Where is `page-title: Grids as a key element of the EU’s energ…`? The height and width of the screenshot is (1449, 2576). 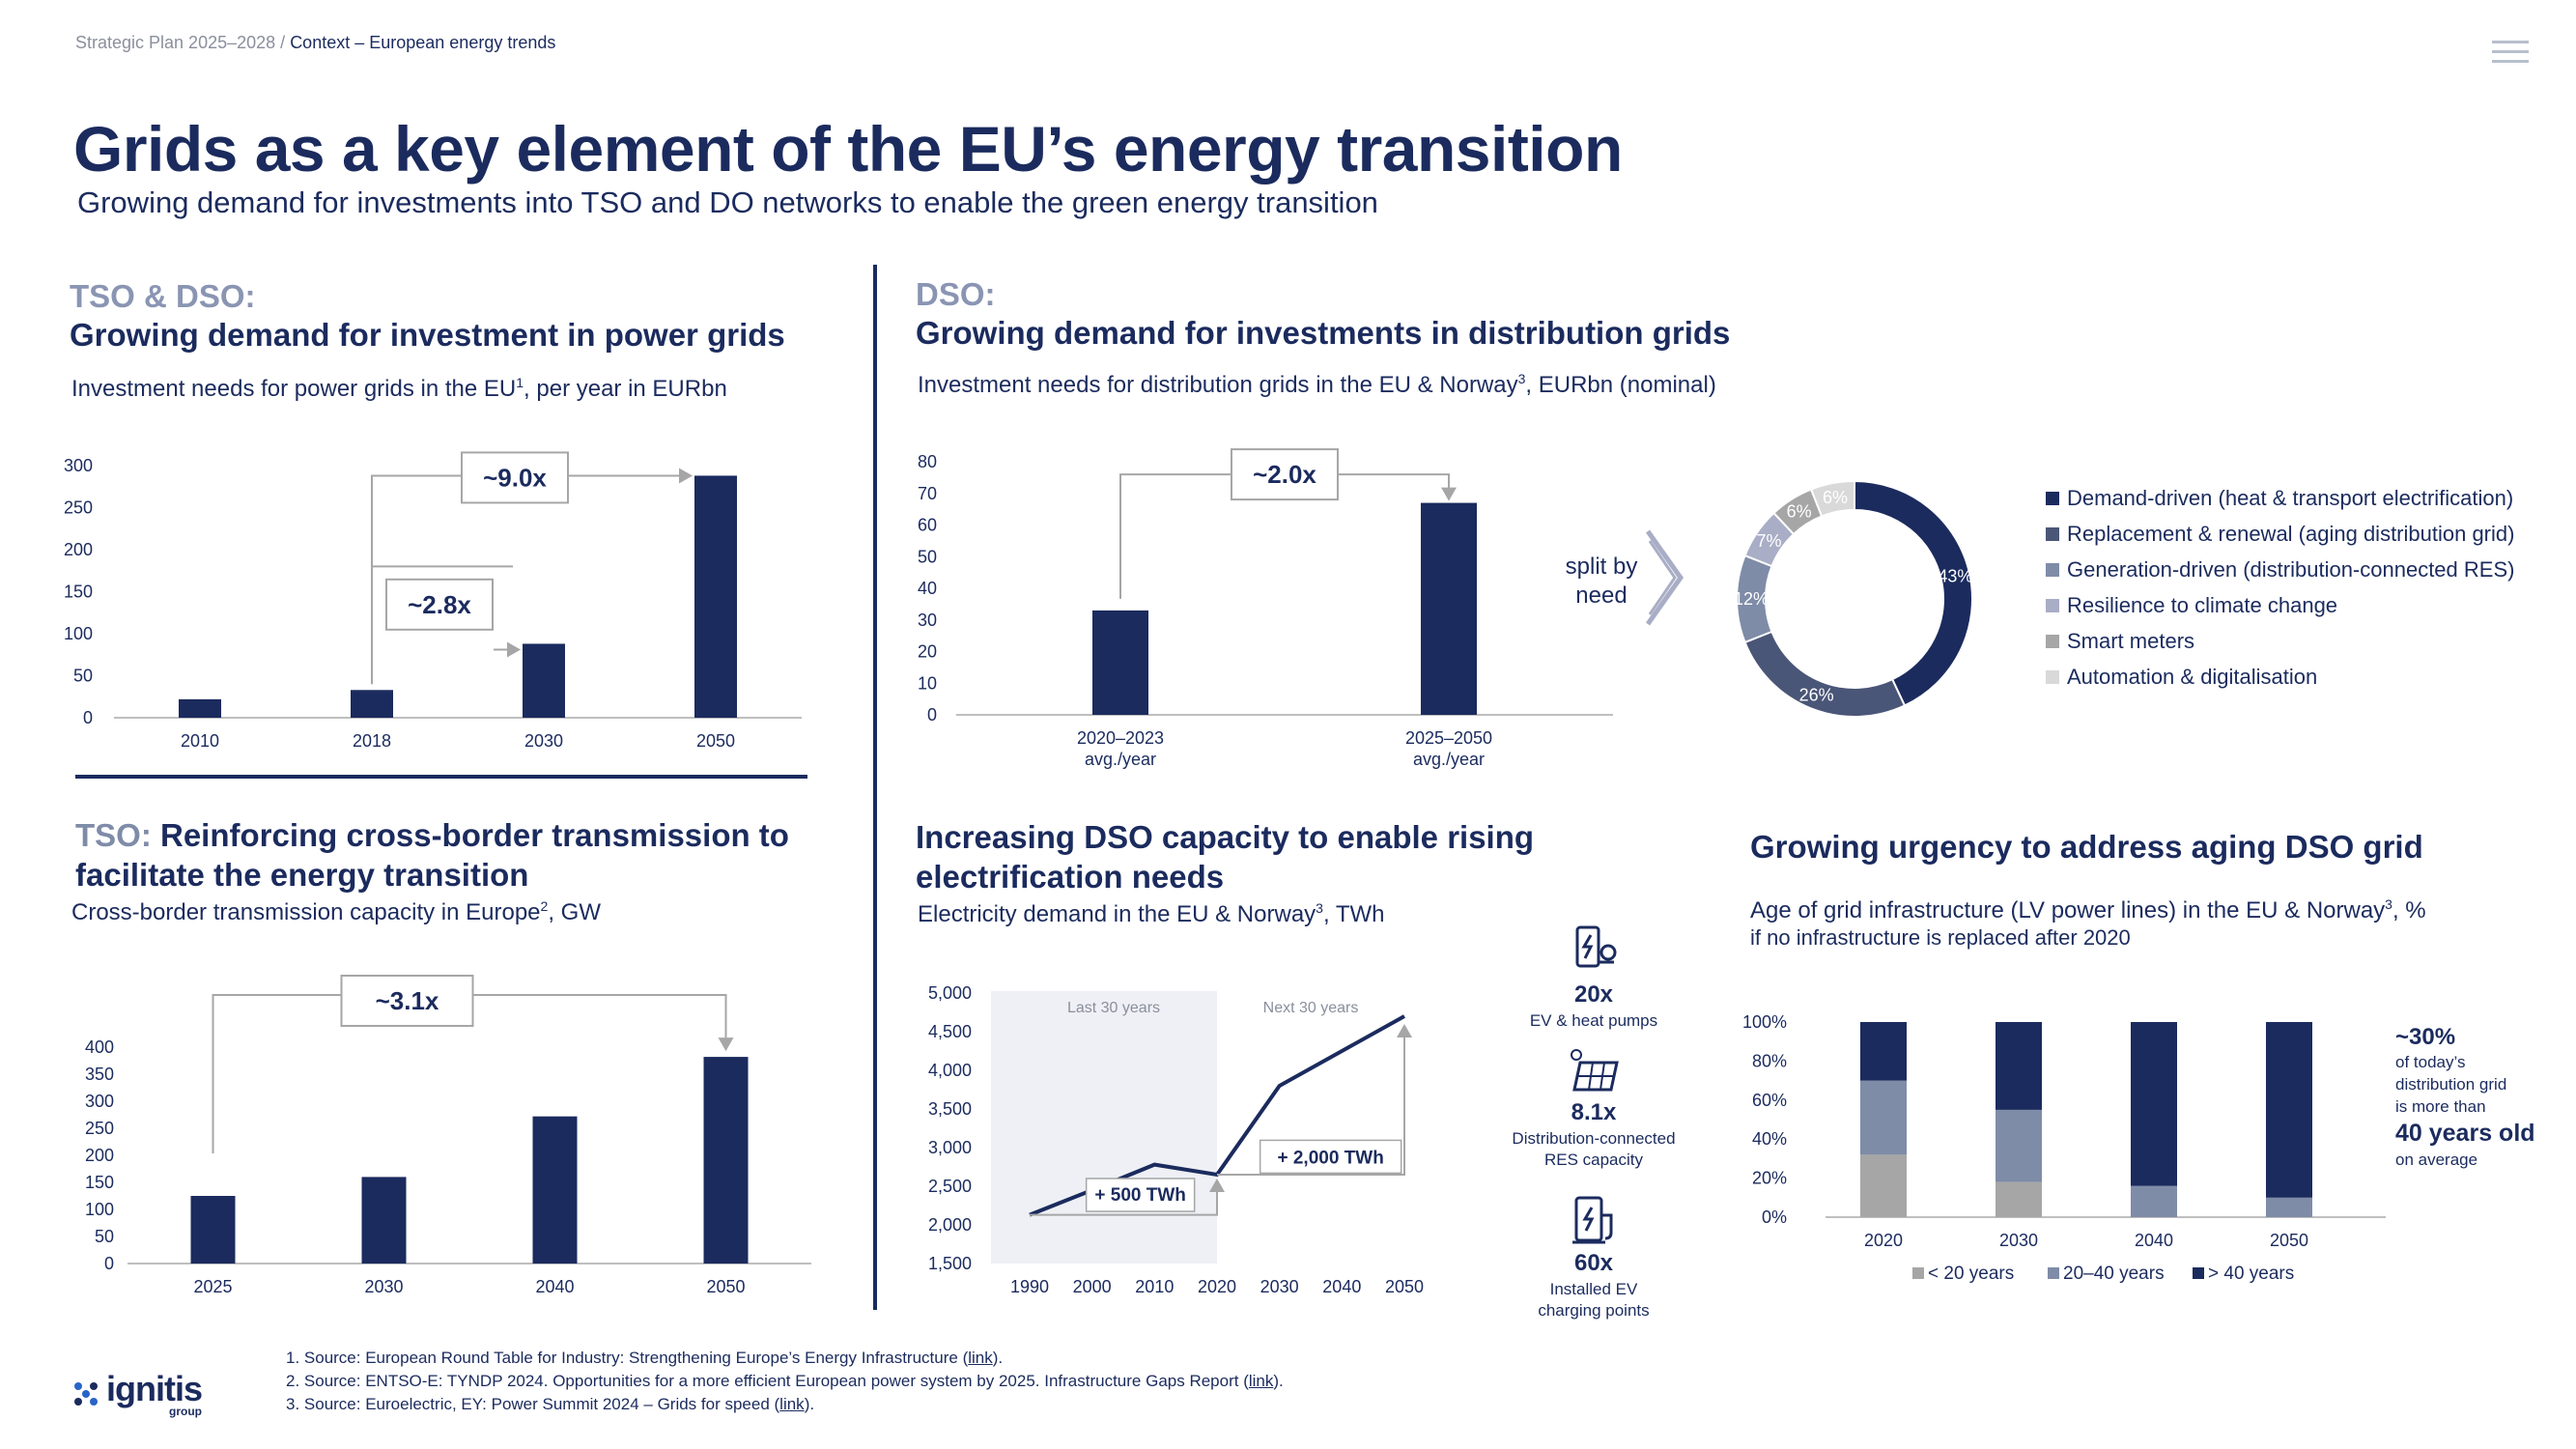 page-title: Grids as a key element of the EU’s energ… is located at coordinates (848, 149).